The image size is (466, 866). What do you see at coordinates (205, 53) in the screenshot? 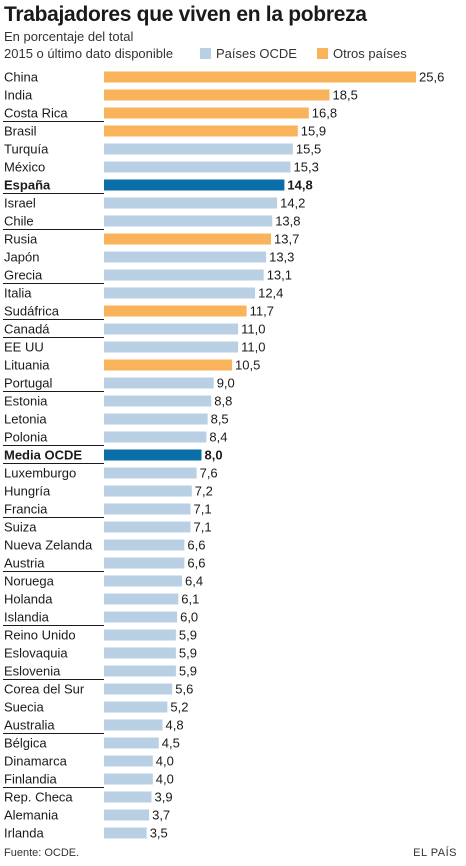
I see `legend-swatch-ocde` at bounding box center [205, 53].